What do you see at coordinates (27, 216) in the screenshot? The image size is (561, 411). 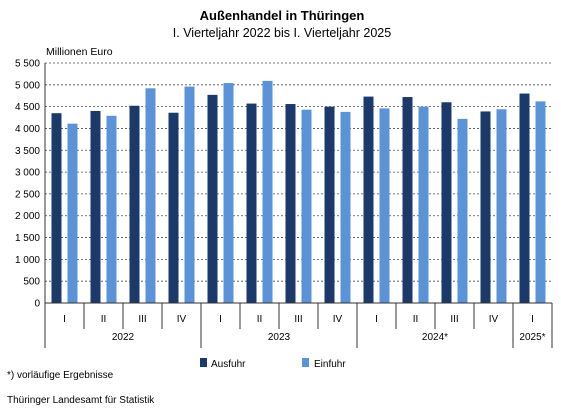 I see `y-tick-label: 2 000` at bounding box center [27, 216].